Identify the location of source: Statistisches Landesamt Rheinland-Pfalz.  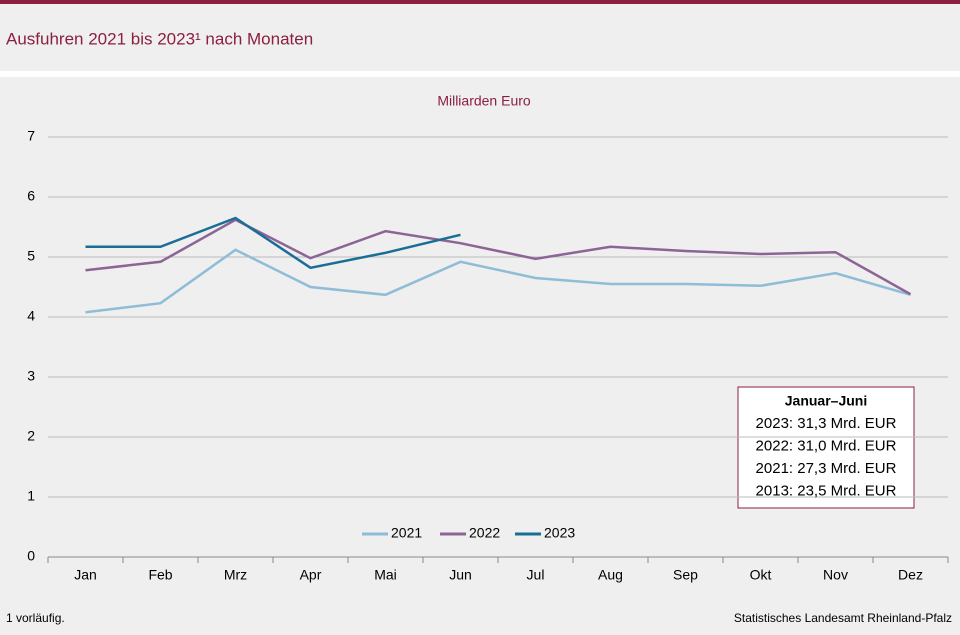
(843, 618).